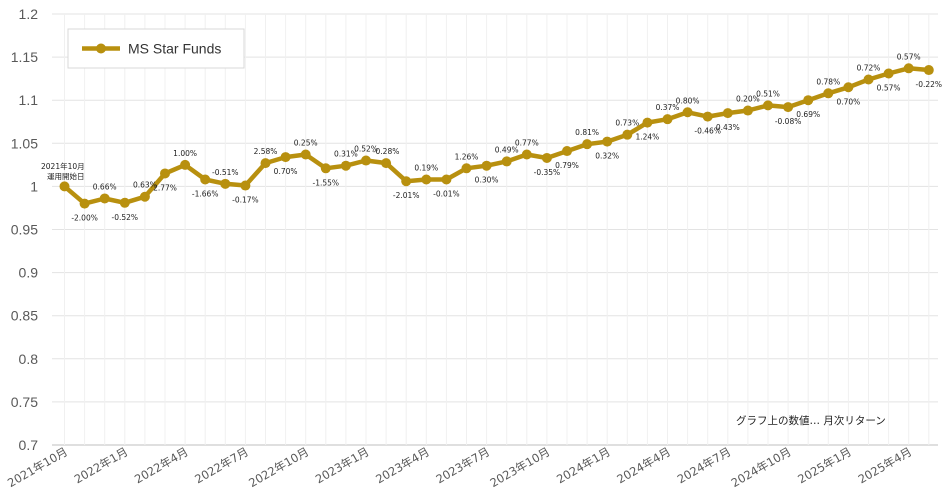 The width and height of the screenshot is (950, 504). What do you see at coordinates (101, 48) in the screenshot?
I see `legend-dot-marker` at bounding box center [101, 48].